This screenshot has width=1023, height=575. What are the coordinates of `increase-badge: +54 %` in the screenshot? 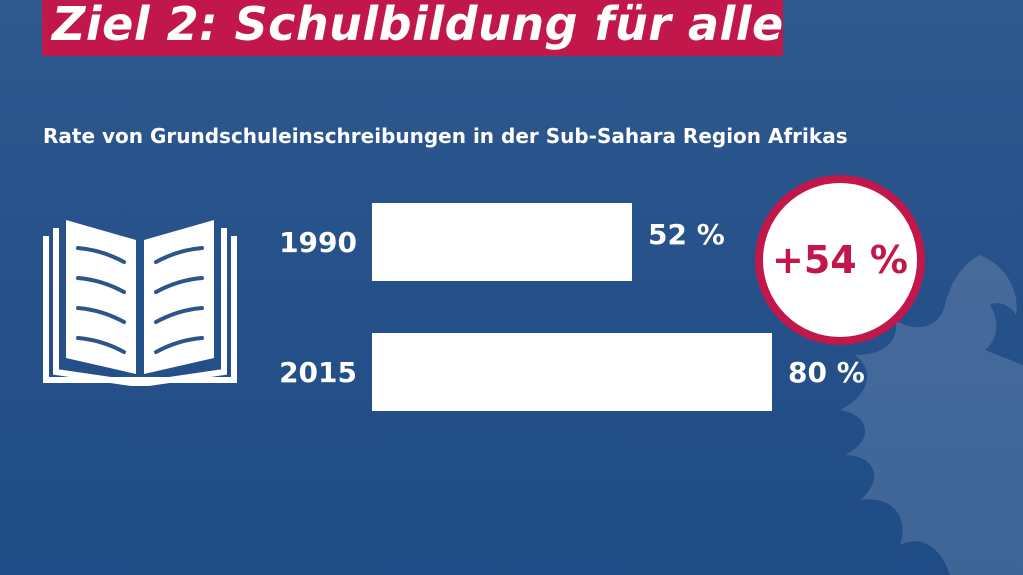 It's located at (840, 260).